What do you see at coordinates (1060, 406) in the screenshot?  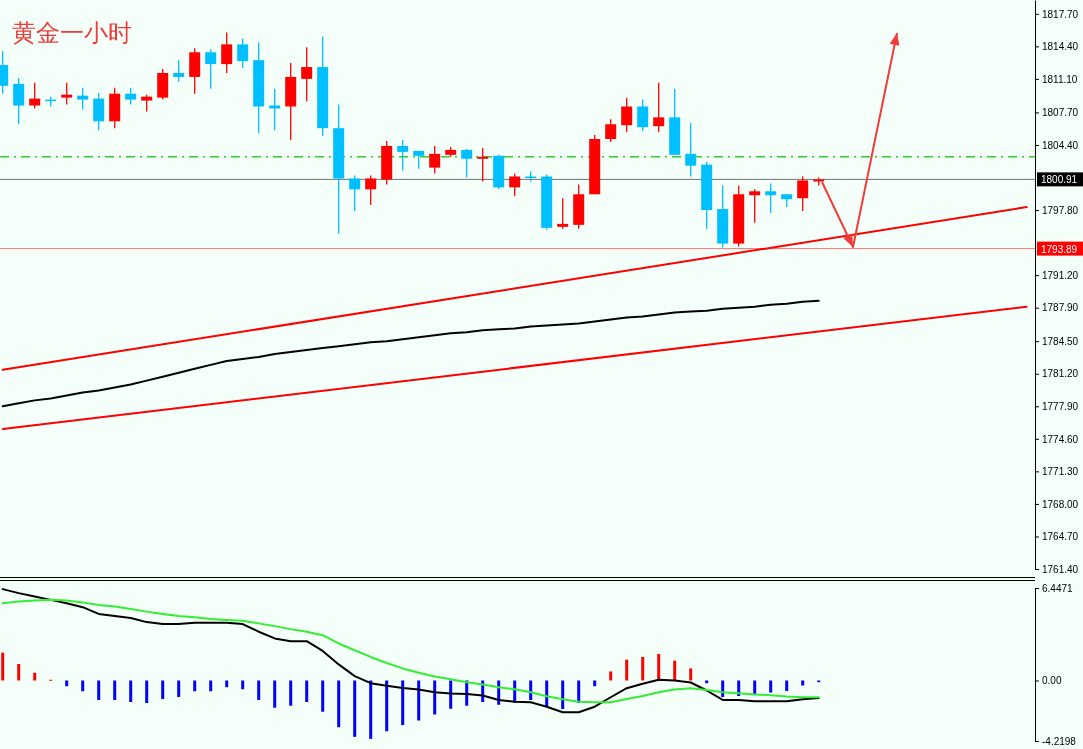 I see `y-tick-label: 1777.90` at bounding box center [1060, 406].